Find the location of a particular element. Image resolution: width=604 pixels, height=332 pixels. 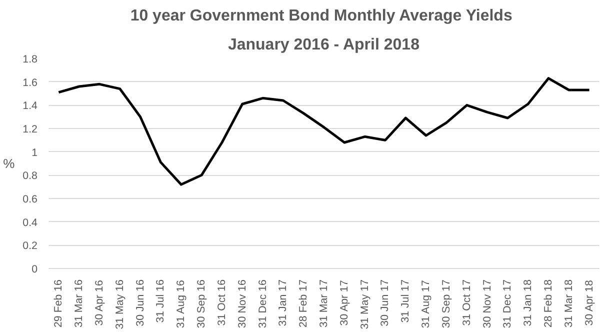

x-tick-label: 28 Feb 18 is located at coordinates (548, 303).